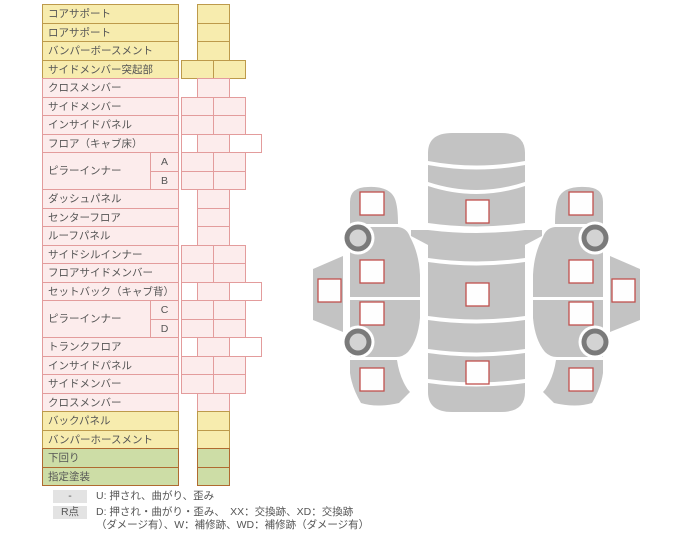 The height and width of the screenshot is (535, 692). I want to click on part-row-label: バンパーホースメント, so click(110, 439).